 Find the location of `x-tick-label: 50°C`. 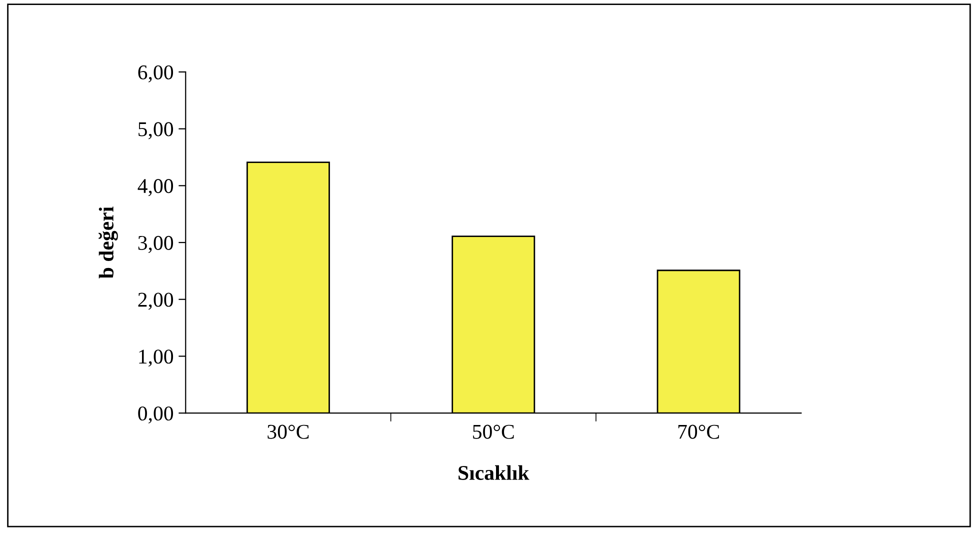

x-tick-label: 50°C is located at coordinates (493, 431).